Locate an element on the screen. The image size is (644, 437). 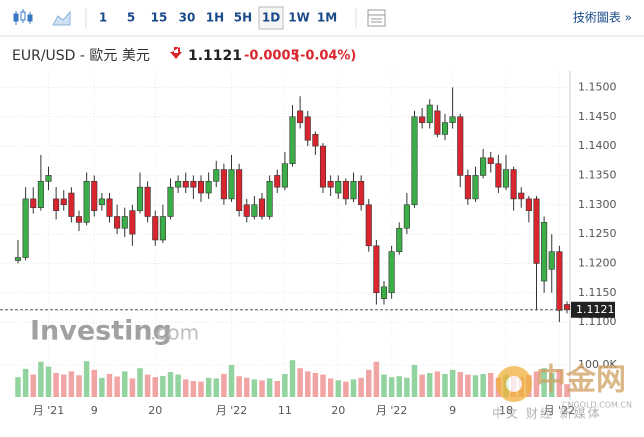
interval-button: 1W is located at coordinates (299, 18).